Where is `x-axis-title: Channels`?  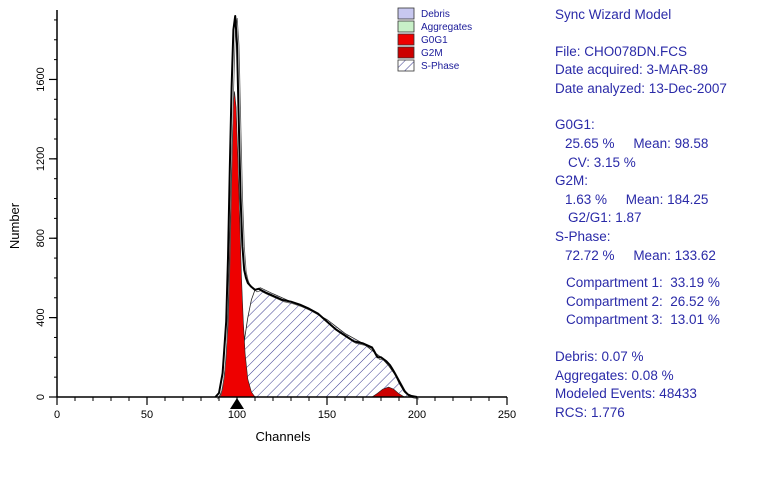
x-axis-title: Channels is located at coordinates (283, 436).